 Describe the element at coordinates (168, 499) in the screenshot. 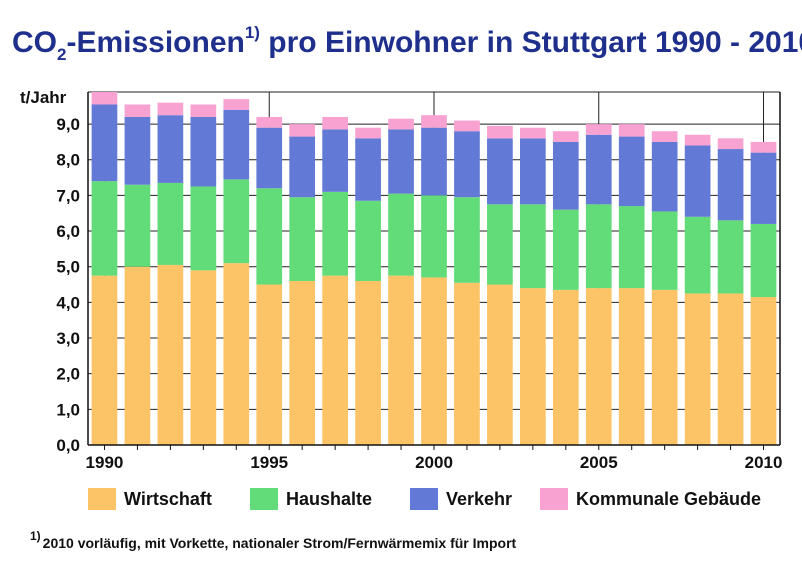

I see `legend-label-wirtschaft: Wirtschaft` at that location.